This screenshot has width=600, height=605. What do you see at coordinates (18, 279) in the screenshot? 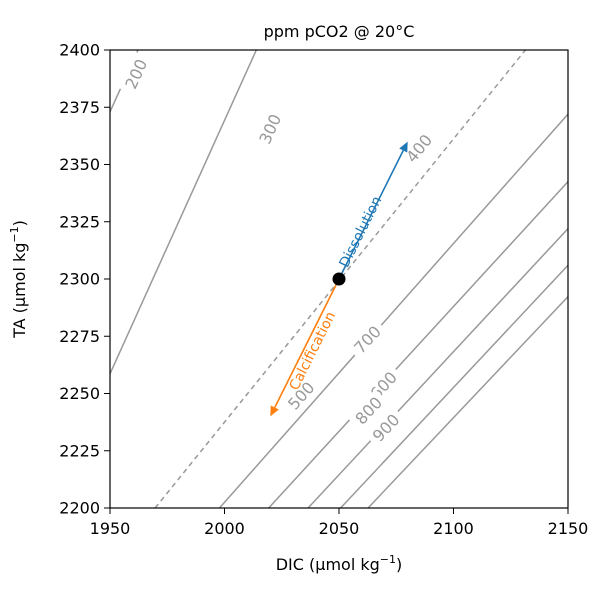
I see `y-axis-label: TA (µmol kg−1)` at bounding box center [18, 279].